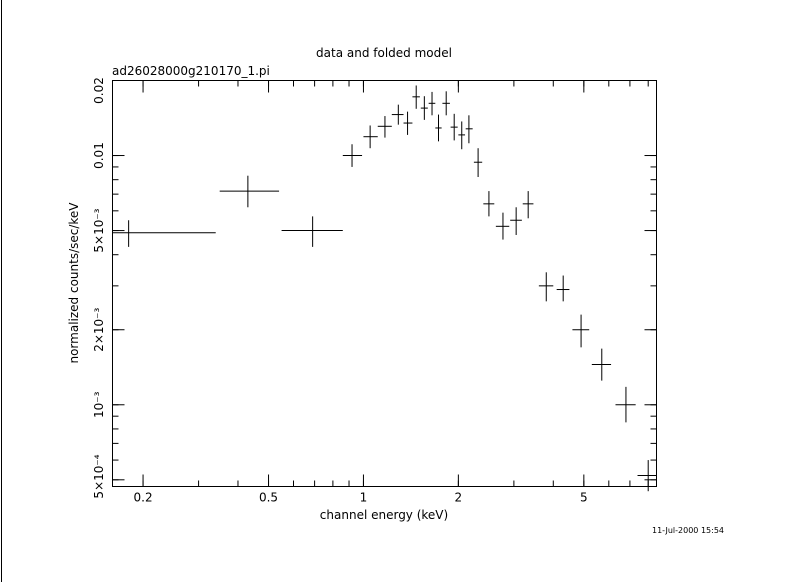  Describe the element at coordinates (99, 90) in the screenshot. I see `y-tick-label: 0.02` at that location.